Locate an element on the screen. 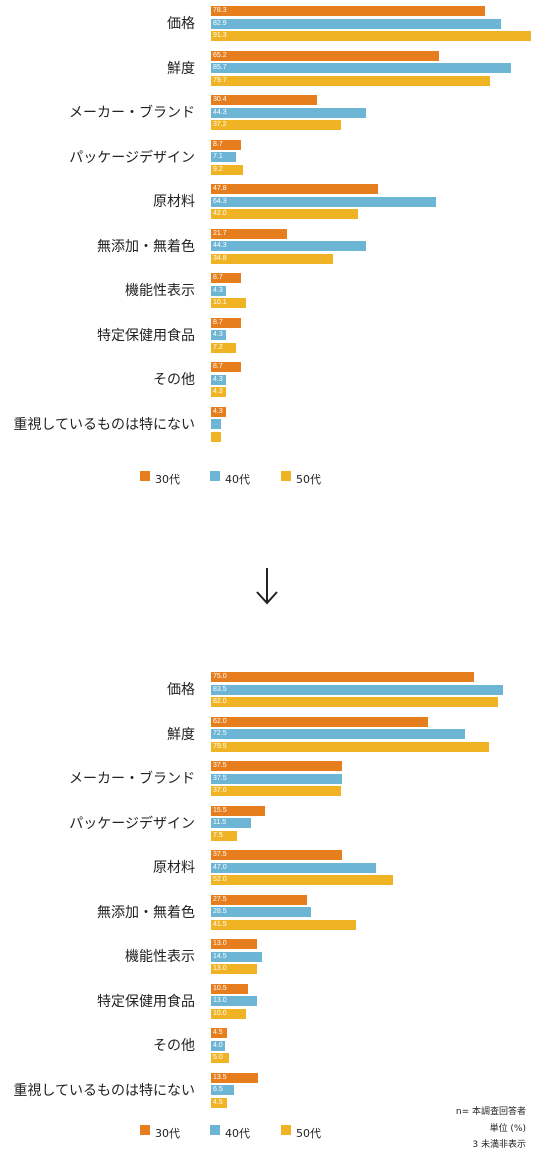  data-label: 4.5 is located at coordinates (218, 1032).